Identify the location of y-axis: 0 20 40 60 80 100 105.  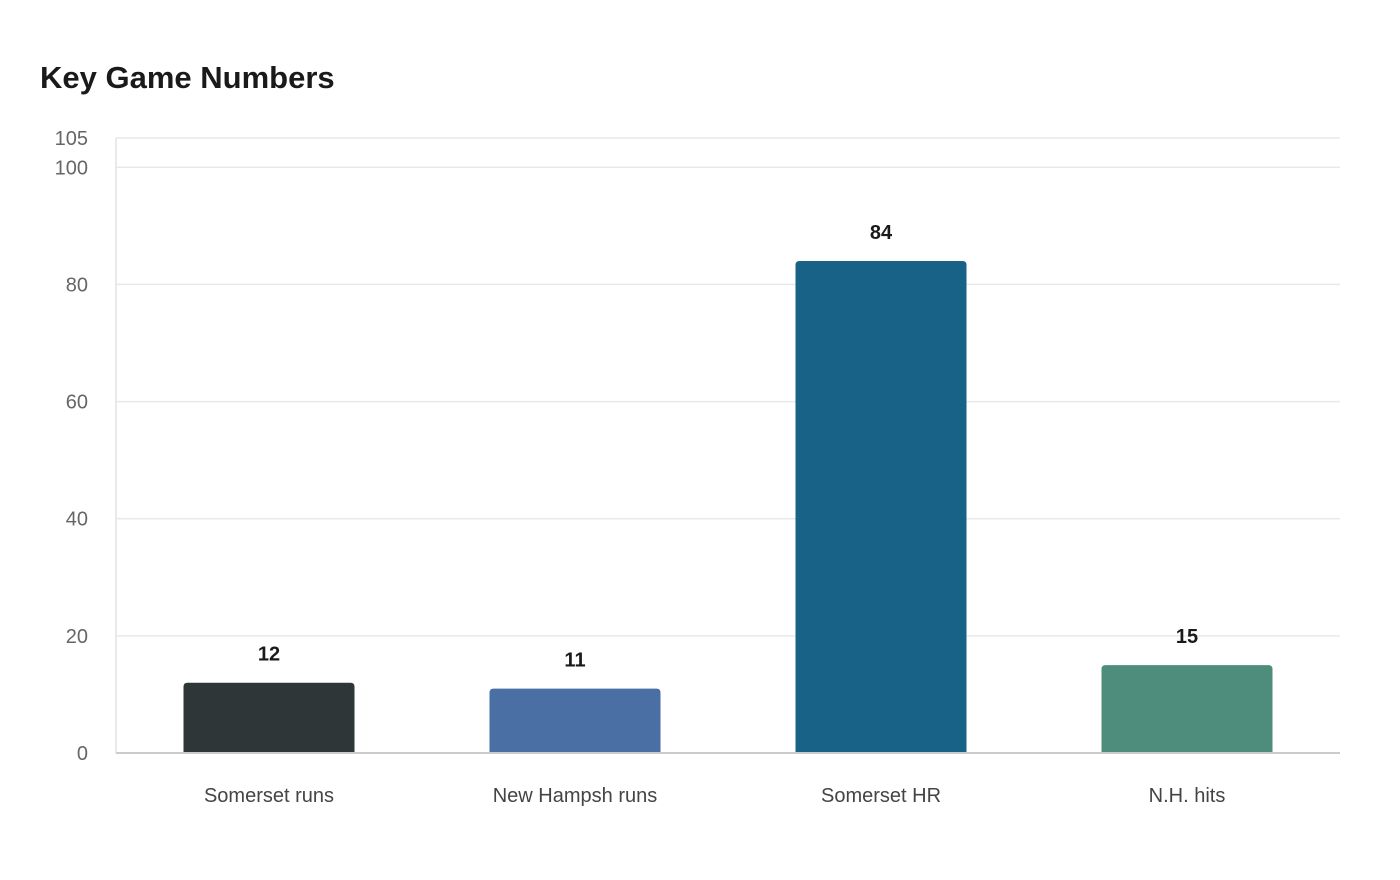
(86, 446).